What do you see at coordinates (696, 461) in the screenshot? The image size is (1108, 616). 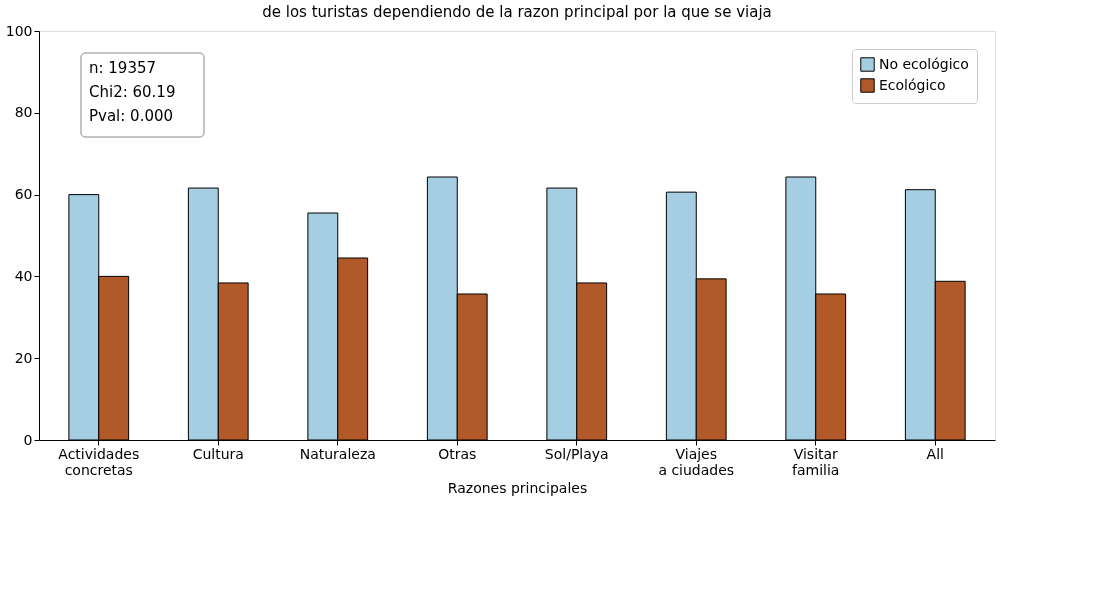 I see `x-tick-label: Viajes a ciudades` at bounding box center [696, 461].